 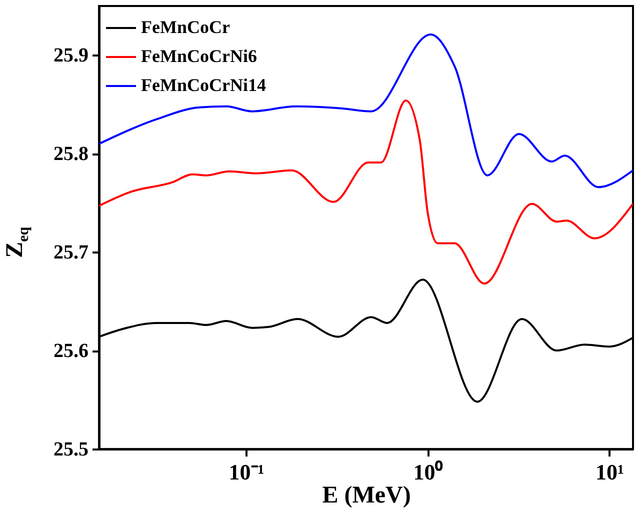 I want to click on y-tick-label: 25.9, so click(x=71, y=55).